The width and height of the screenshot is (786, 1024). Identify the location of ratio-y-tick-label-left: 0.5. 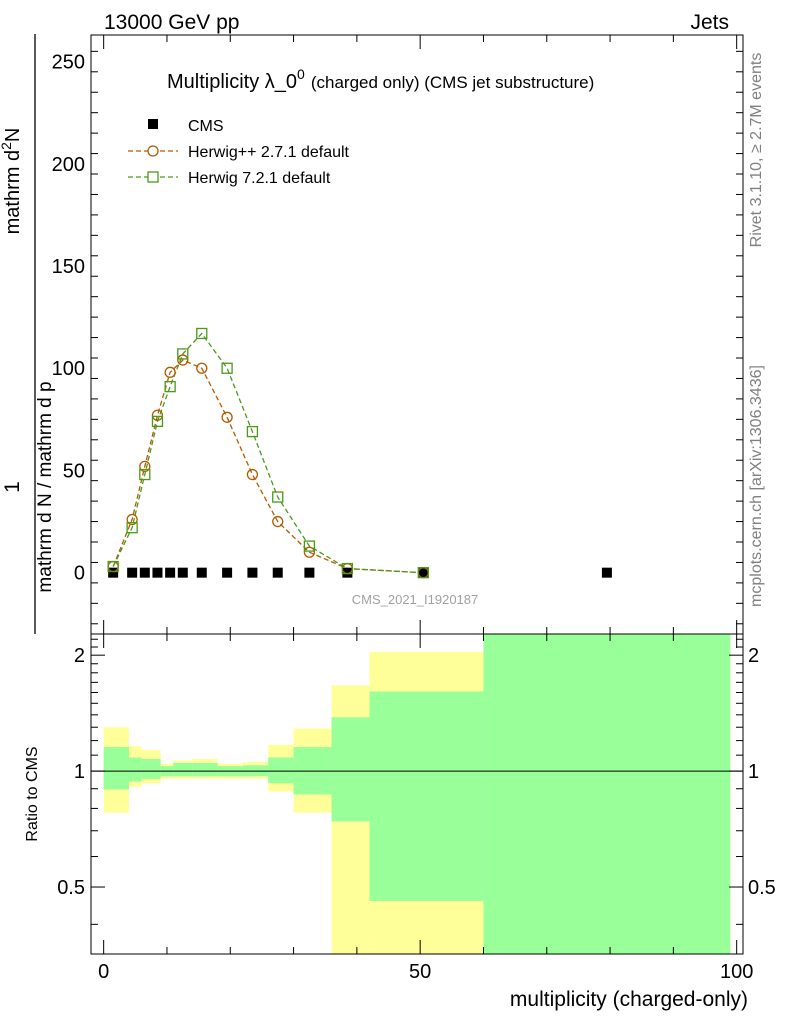
(71, 888).